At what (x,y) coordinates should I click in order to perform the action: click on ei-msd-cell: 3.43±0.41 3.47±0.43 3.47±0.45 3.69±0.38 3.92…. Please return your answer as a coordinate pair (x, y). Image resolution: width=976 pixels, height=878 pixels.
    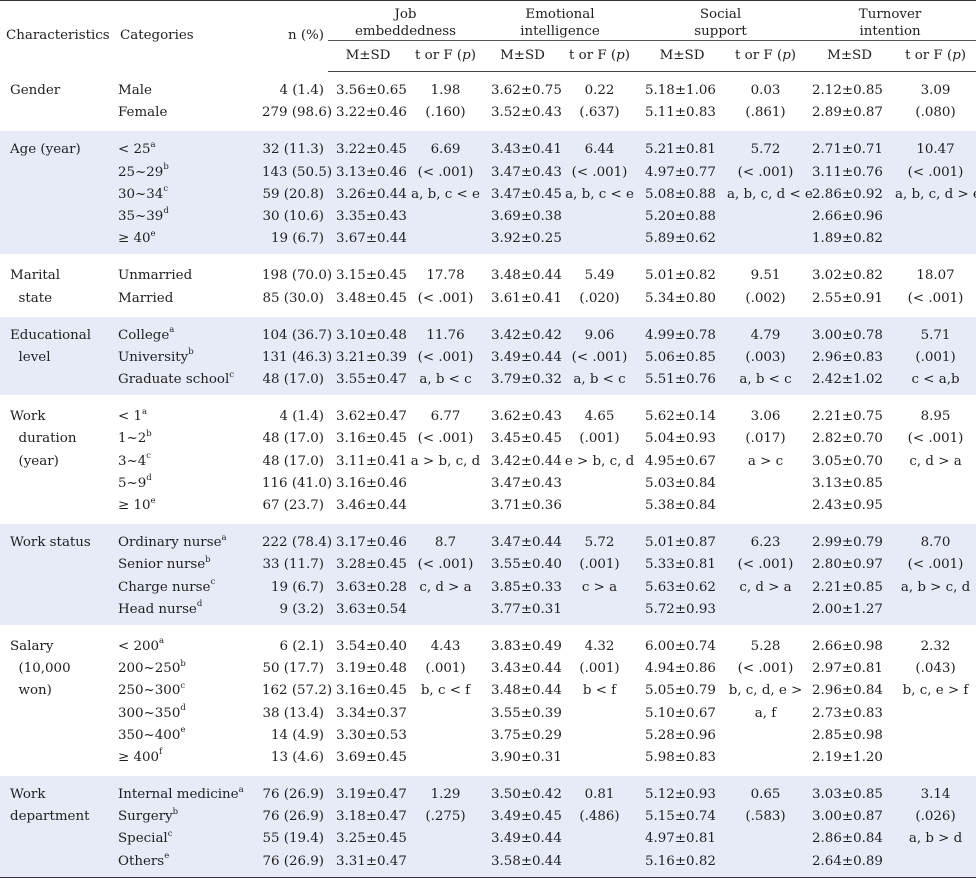
    Looking at the image, I should click on (522, 193).